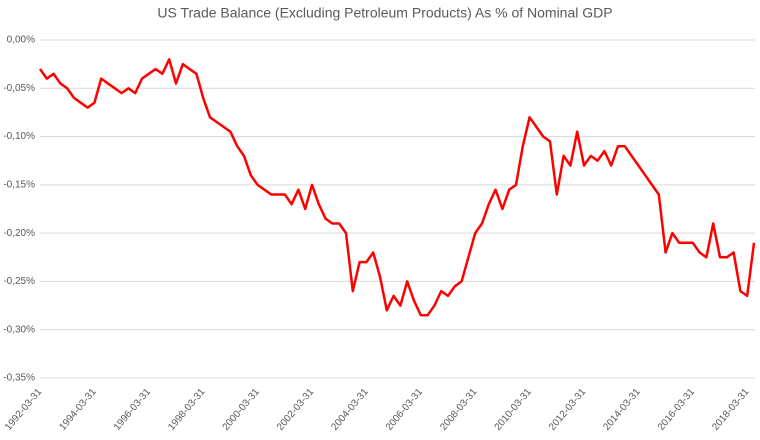 This screenshot has width=760, height=440. Describe the element at coordinates (242, 409) in the screenshot. I see `x-tick-label: 2000-03-31` at that location.